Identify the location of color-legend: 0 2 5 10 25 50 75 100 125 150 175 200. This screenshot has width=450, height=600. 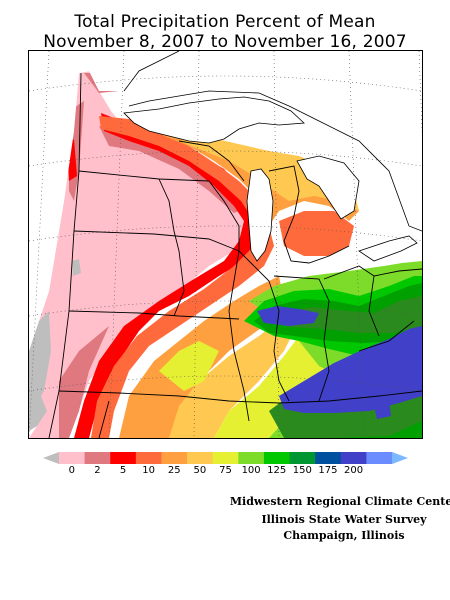
(225, 466).